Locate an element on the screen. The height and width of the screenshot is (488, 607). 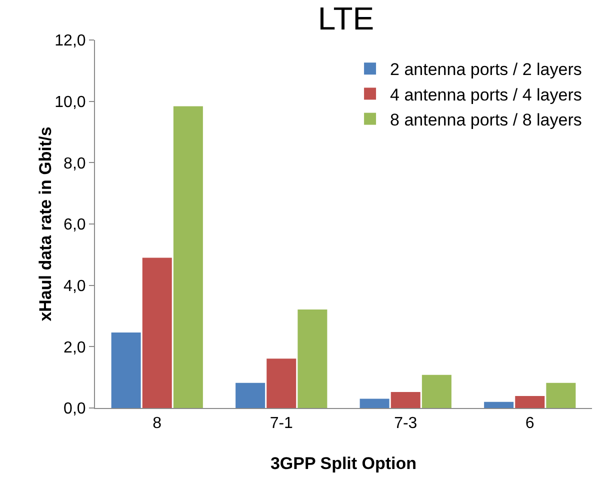
y-tick-label: 10,0 is located at coordinates (70, 102).